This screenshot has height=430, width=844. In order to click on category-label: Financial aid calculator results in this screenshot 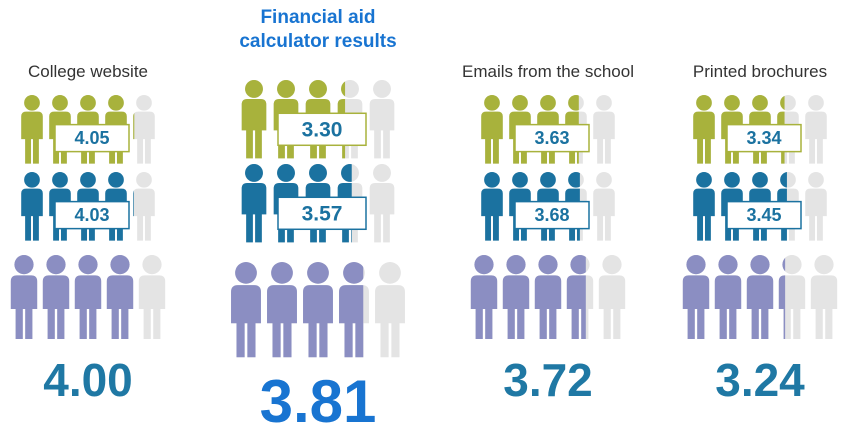, I will do `click(318, 29)`.